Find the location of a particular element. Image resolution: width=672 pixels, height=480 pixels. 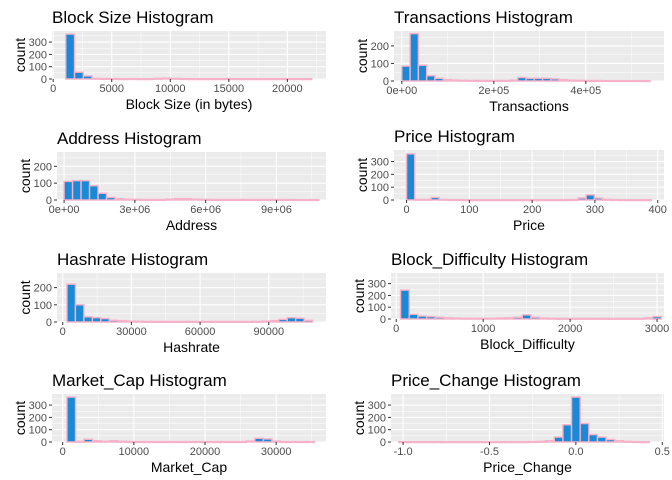

x-axis-label: Transactions is located at coordinates (529, 106).